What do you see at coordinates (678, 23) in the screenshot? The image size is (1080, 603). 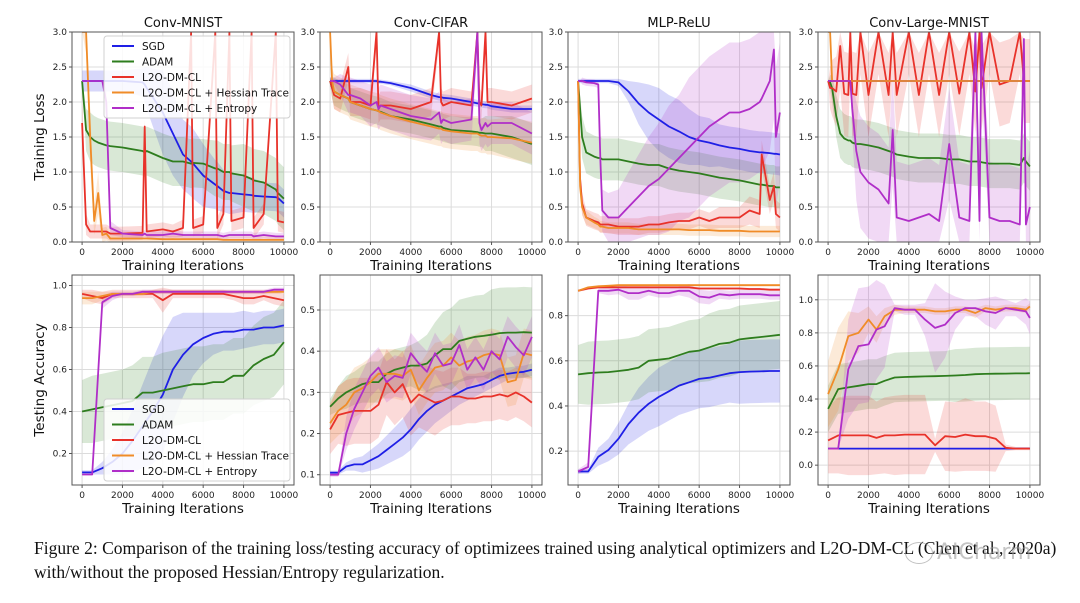 I see `subplot-title: MLP-ReLU` at bounding box center [678, 23].